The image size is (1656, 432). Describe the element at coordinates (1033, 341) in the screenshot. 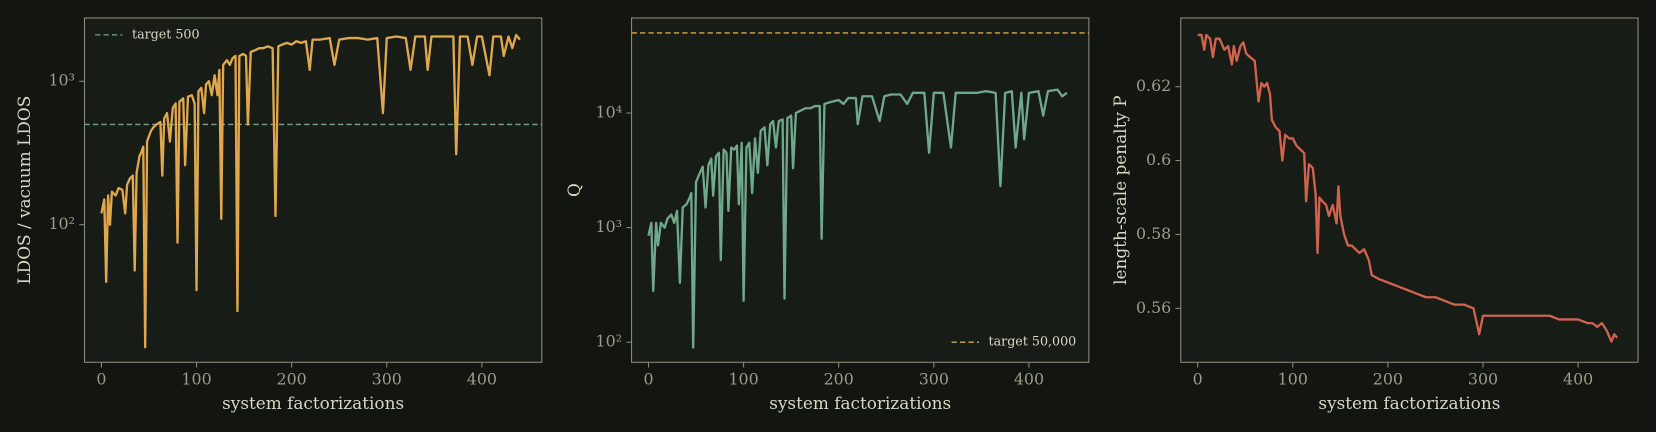

I see `legend-label: target 50,000` at that location.